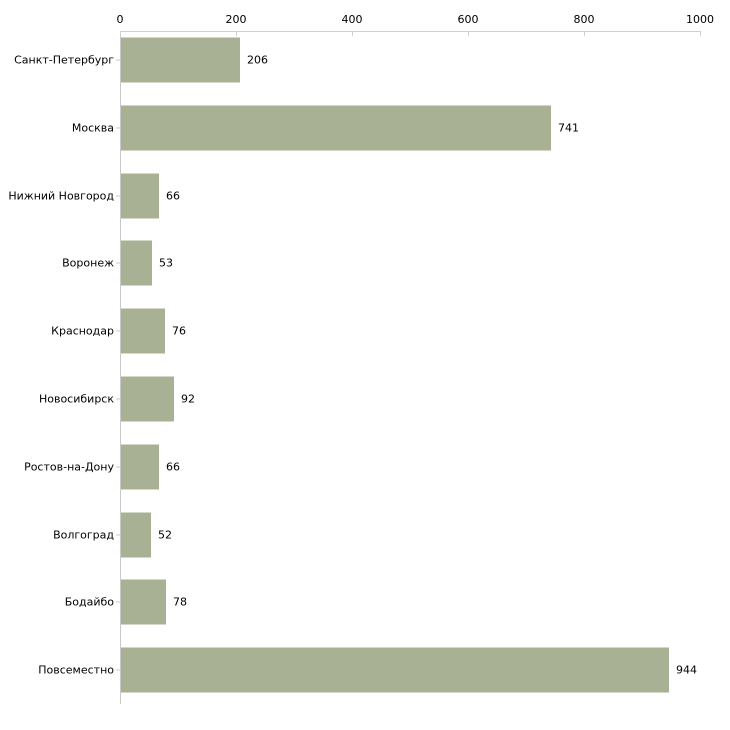 Image resolution: width=730 pixels, height=730 pixels. What do you see at coordinates (61, 195) in the screenshot?
I see `category-label: Нижний Новгород` at bounding box center [61, 195].